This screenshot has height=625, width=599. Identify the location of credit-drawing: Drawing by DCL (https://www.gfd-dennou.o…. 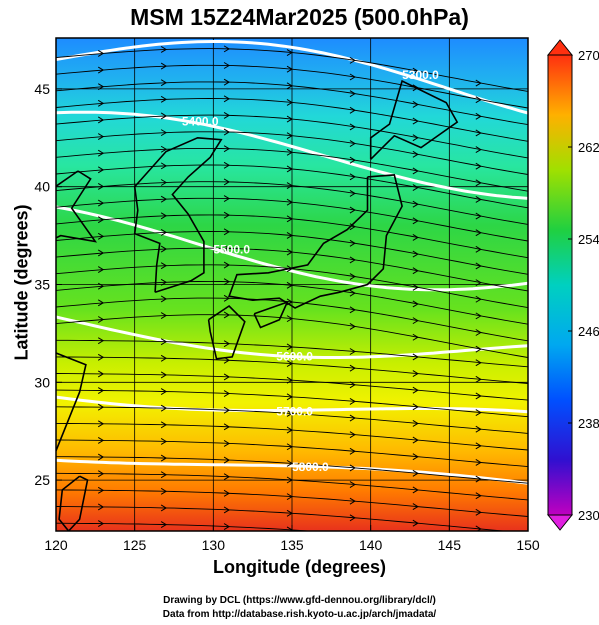
(299, 600).